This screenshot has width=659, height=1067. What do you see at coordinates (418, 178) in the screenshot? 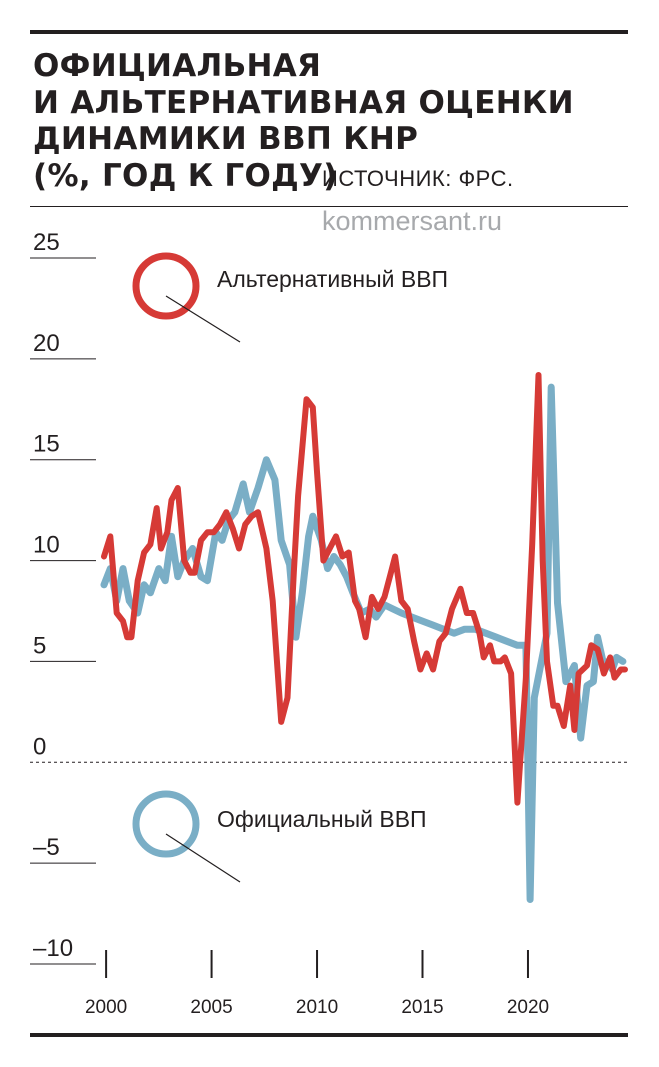
I see `source-note: ИСТОЧНИК: ФРС.` at bounding box center [418, 178].